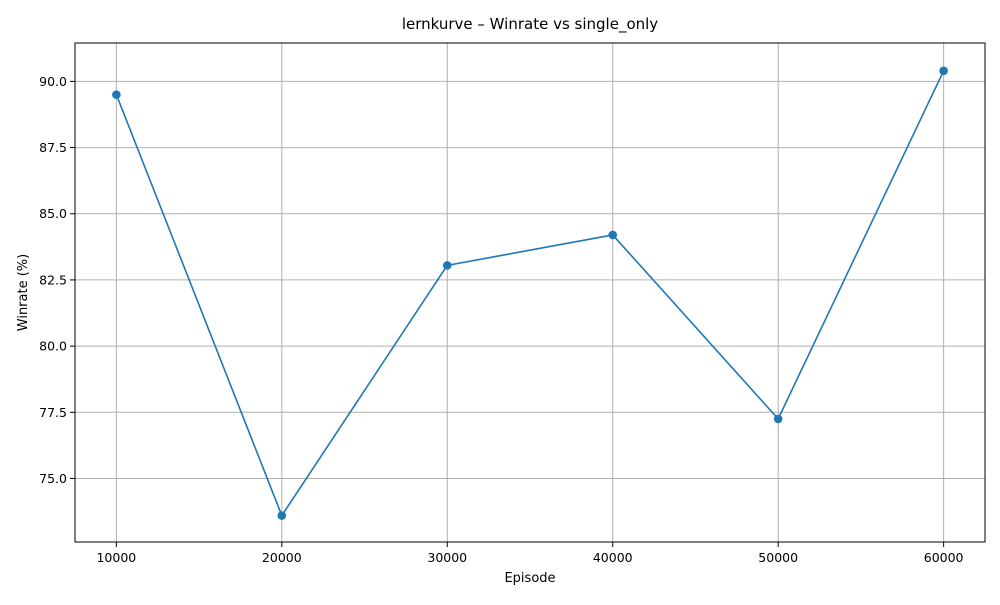  Describe the element at coordinates (447, 557) in the screenshot. I see `x-tick-label: 30000` at that location.